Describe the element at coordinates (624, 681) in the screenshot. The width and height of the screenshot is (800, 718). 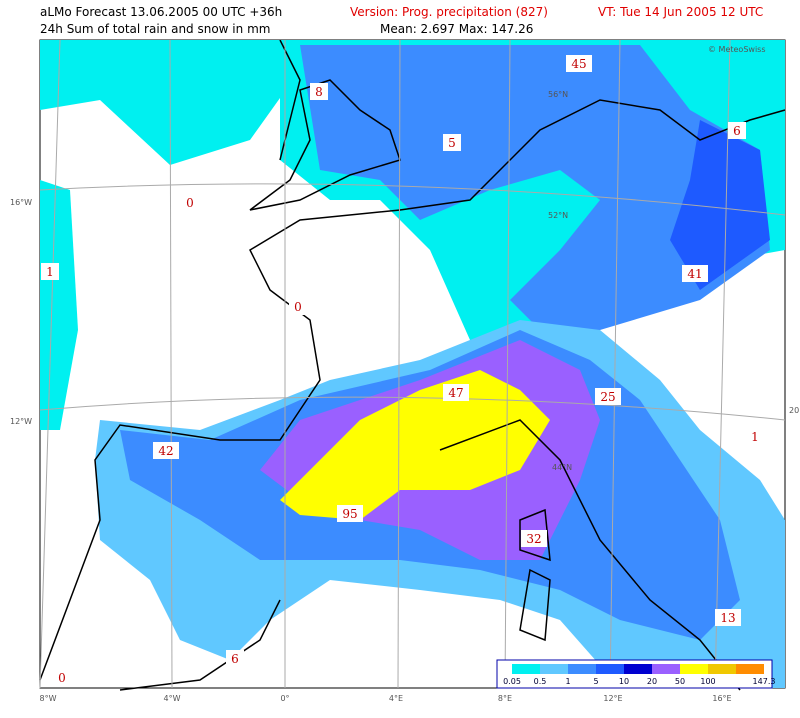
I see `legend-label: 10` at that location.